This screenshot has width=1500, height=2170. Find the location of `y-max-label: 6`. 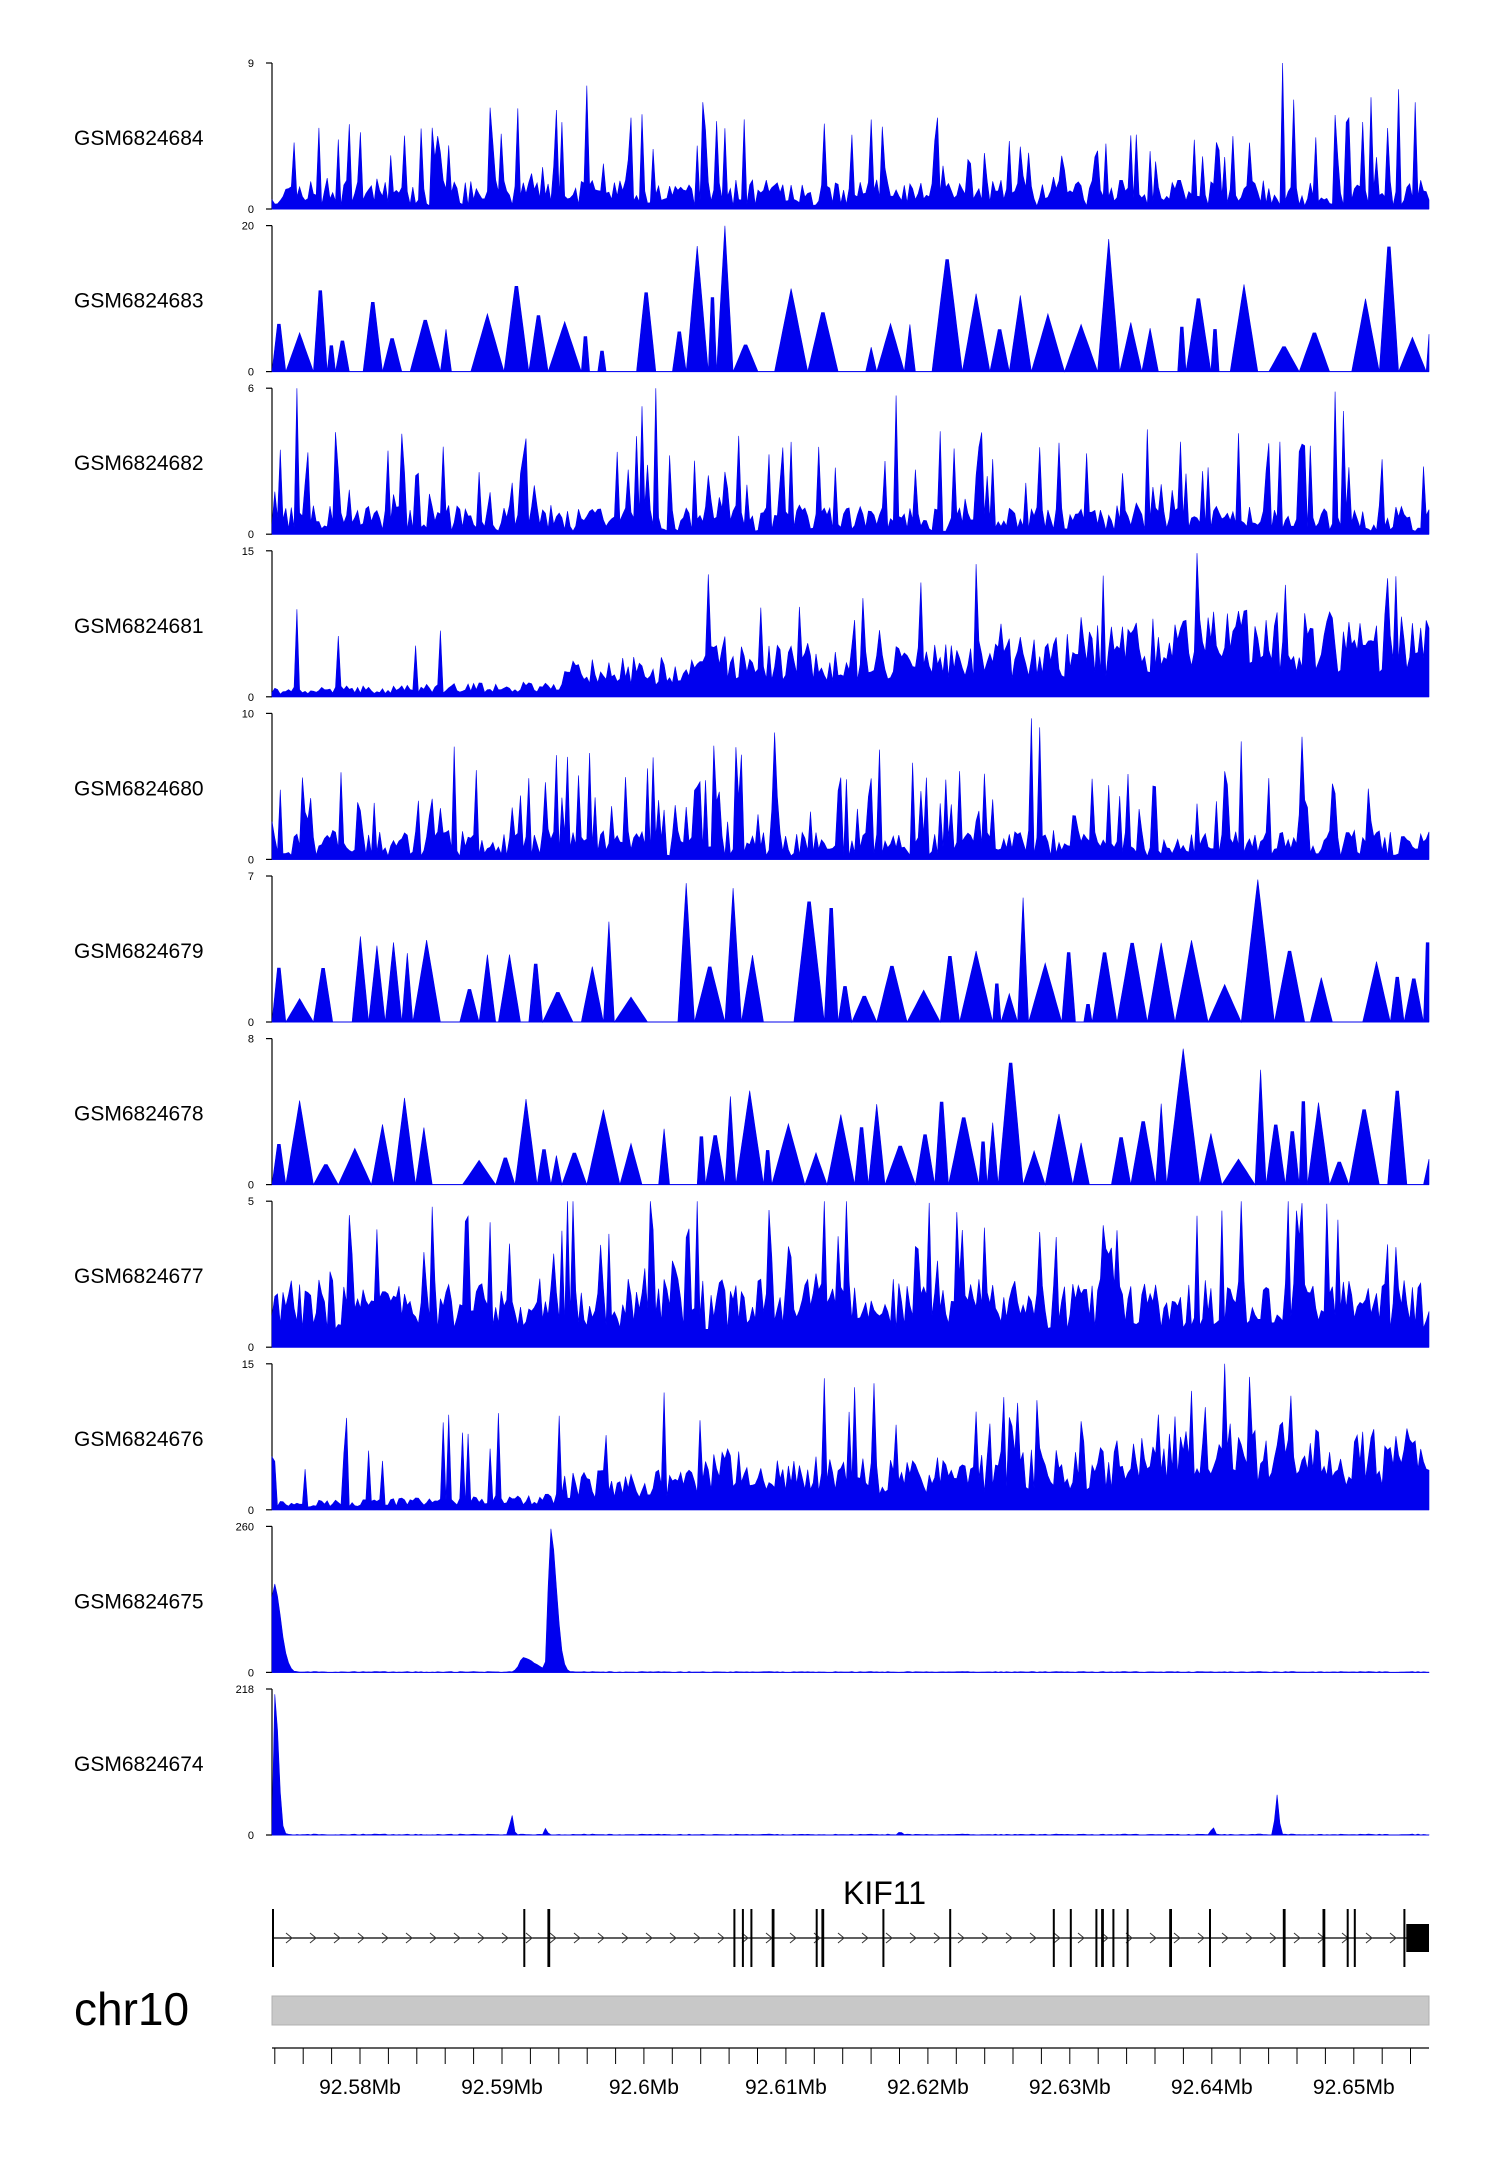

y-max-label: 6 is located at coordinates (251, 389).